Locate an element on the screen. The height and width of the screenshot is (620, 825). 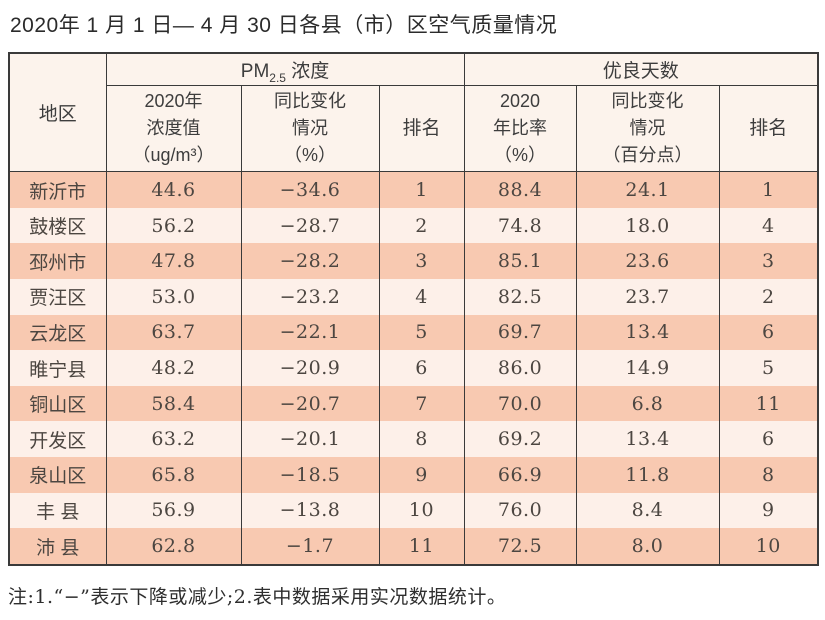
gd-rate-cell: 88.4 is located at coordinates (520, 189).